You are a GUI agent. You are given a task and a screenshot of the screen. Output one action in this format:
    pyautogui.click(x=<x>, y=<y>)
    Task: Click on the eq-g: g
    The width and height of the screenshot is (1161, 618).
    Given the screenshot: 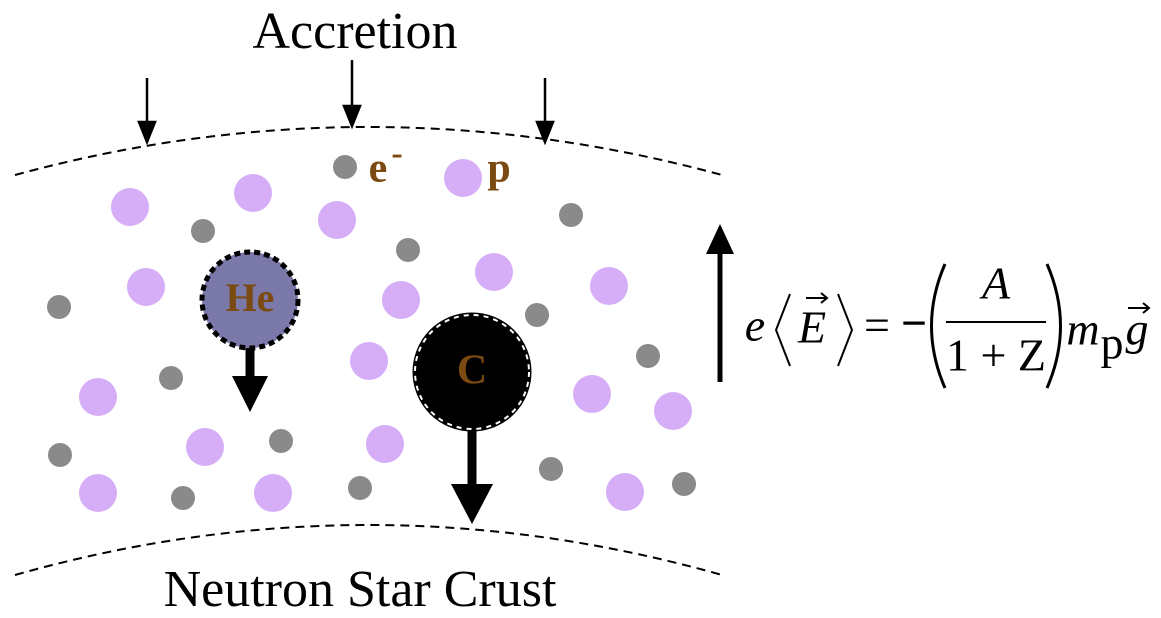 What is the action you would take?
    pyautogui.click(x=1137, y=329)
    